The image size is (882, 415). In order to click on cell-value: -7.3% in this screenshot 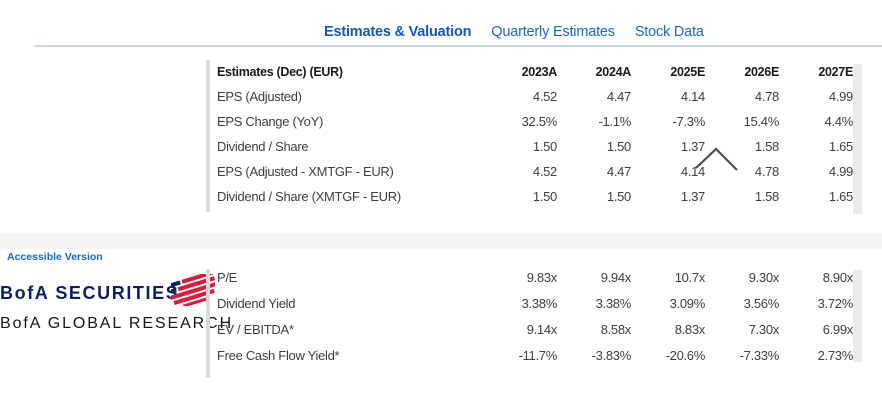, I will do `click(689, 121)`.